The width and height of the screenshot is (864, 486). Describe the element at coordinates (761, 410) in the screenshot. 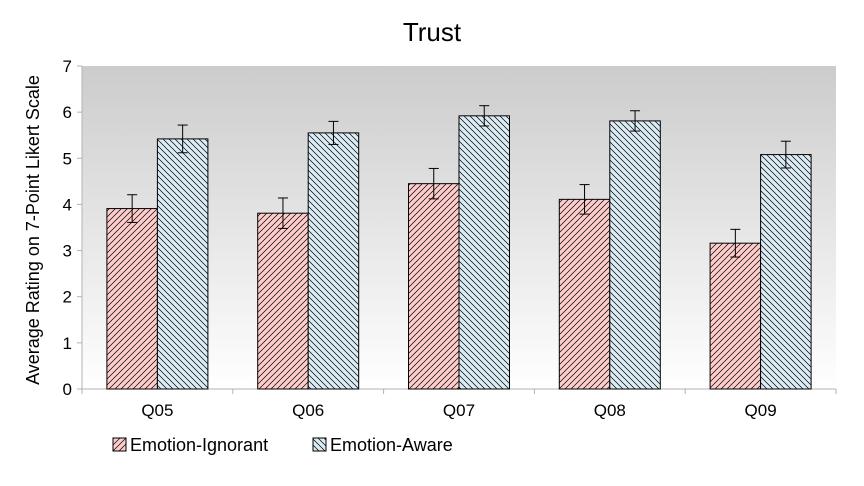

I see `x-tick-label: Q09` at that location.